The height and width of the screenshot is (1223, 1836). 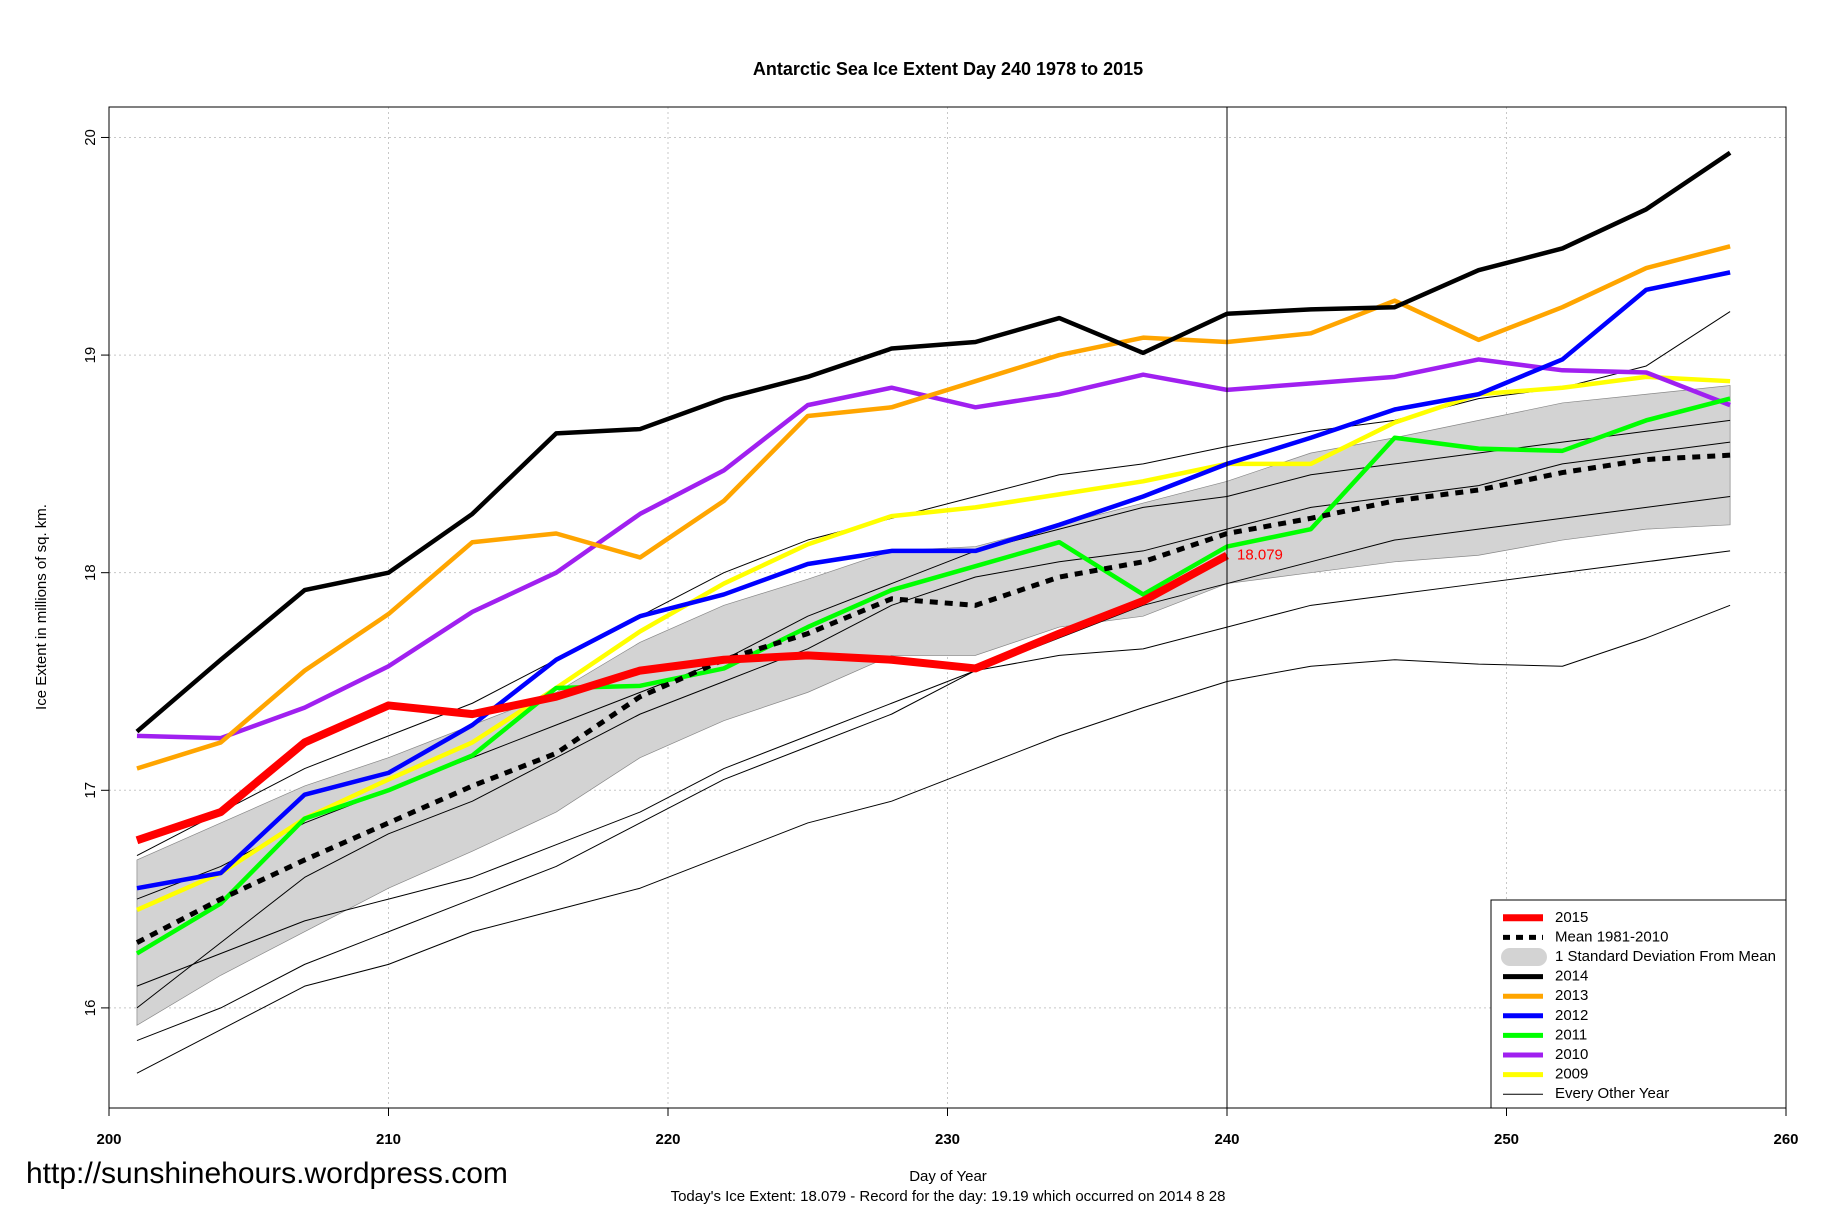 What do you see at coordinates (108, 1139) in the screenshot?
I see `x-tick-label: 200` at bounding box center [108, 1139].